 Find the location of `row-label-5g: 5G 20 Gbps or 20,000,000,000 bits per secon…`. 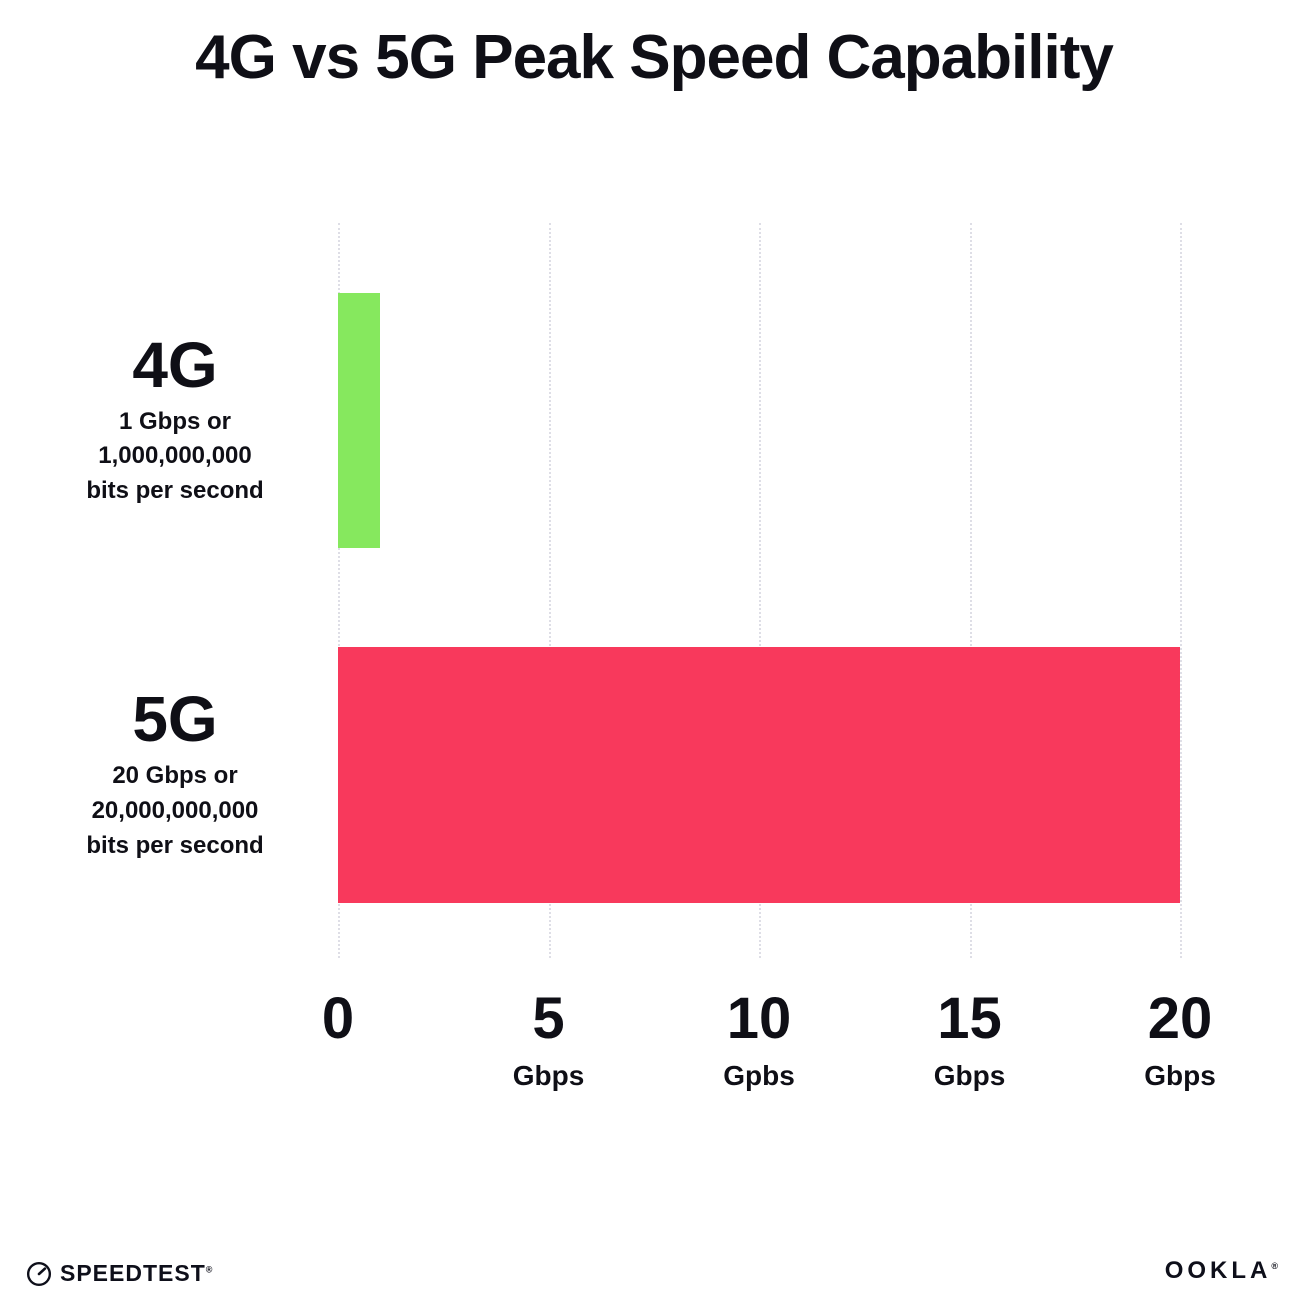

row-label-5g: 5G 20 Gbps or 20,000,000,000 bits per secon… is located at coordinates (175, 775).